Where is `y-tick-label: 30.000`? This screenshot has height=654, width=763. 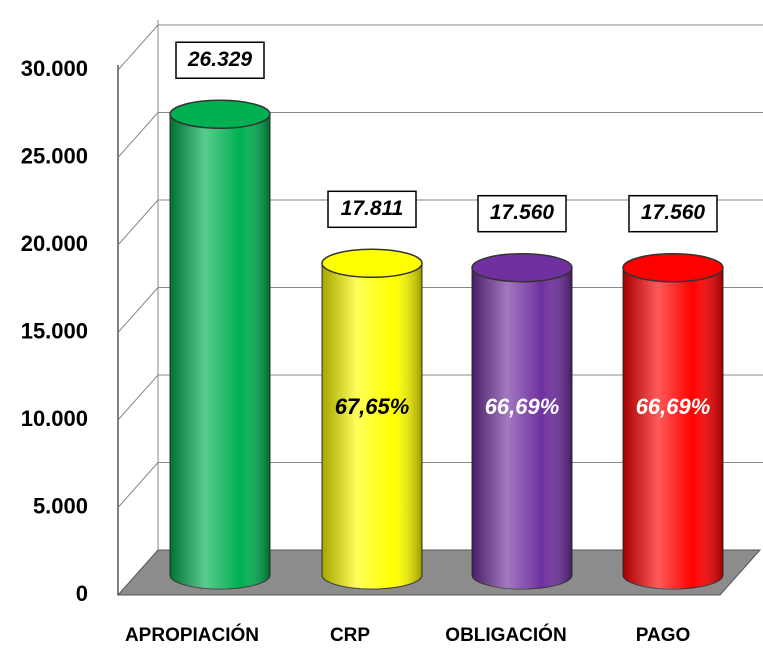
y-tick-label: 30.000 is located at coordinates (54, 68).